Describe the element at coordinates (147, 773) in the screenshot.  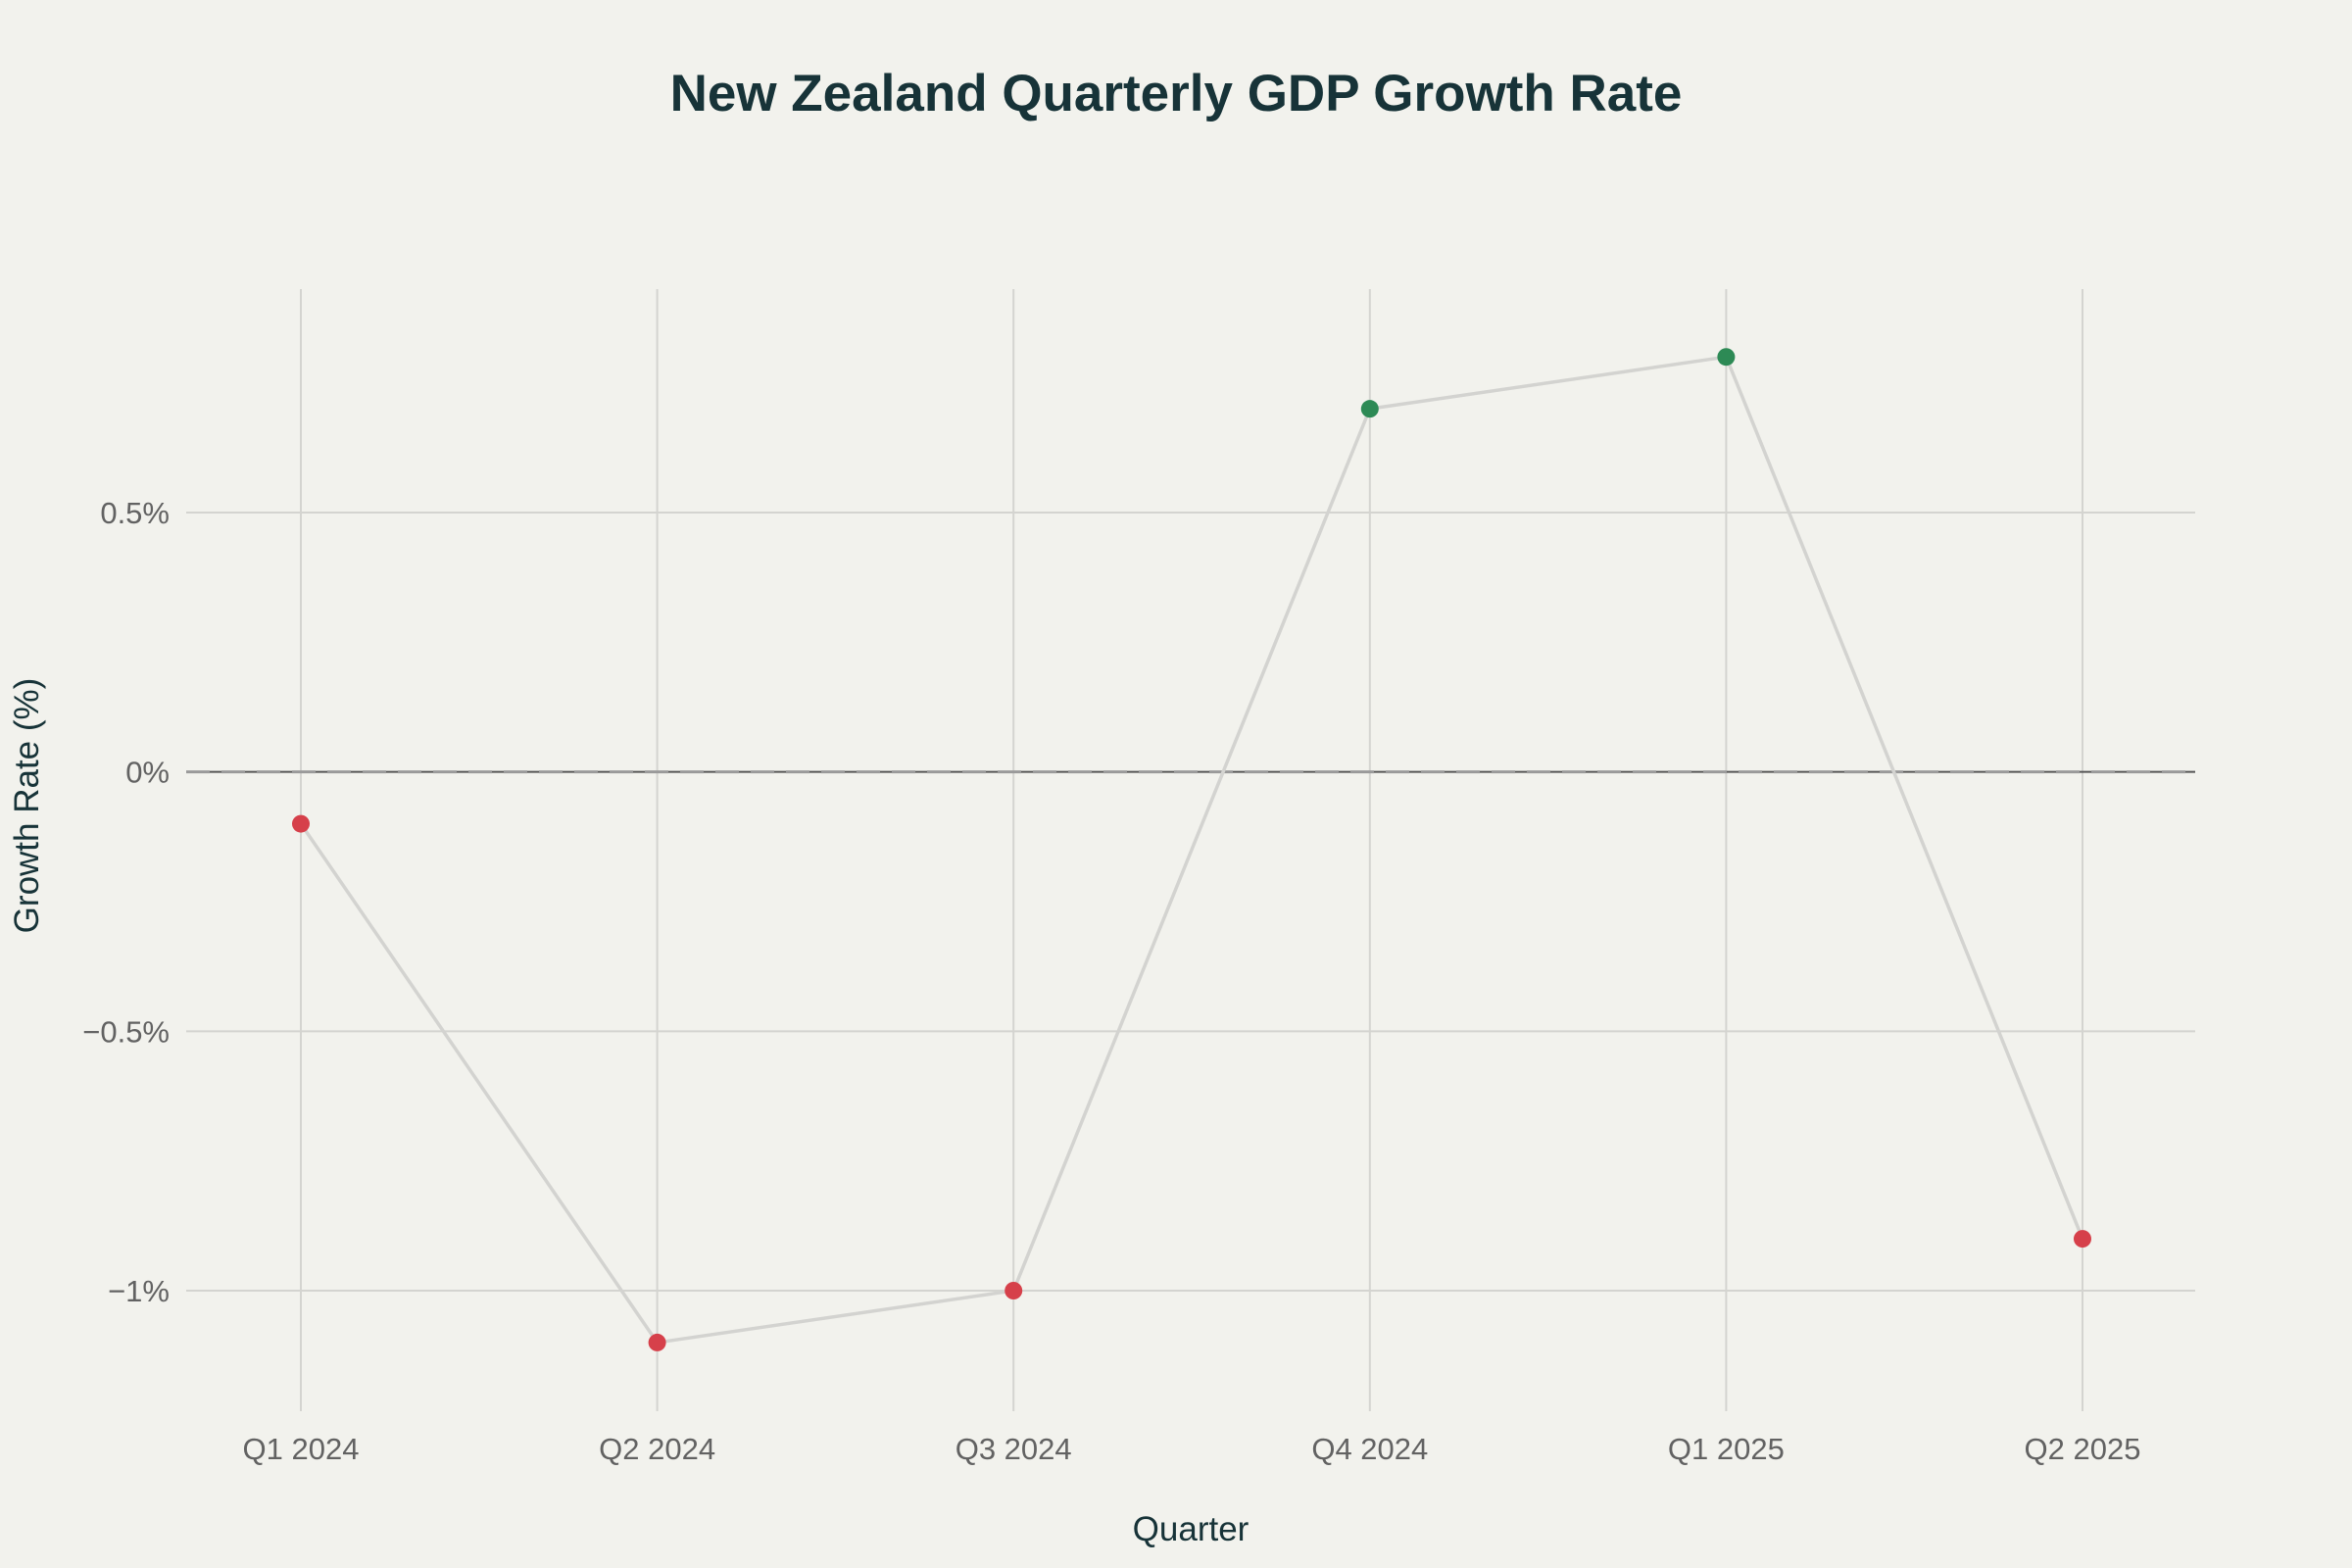
I see `y-tick-label: 0%` at that location.